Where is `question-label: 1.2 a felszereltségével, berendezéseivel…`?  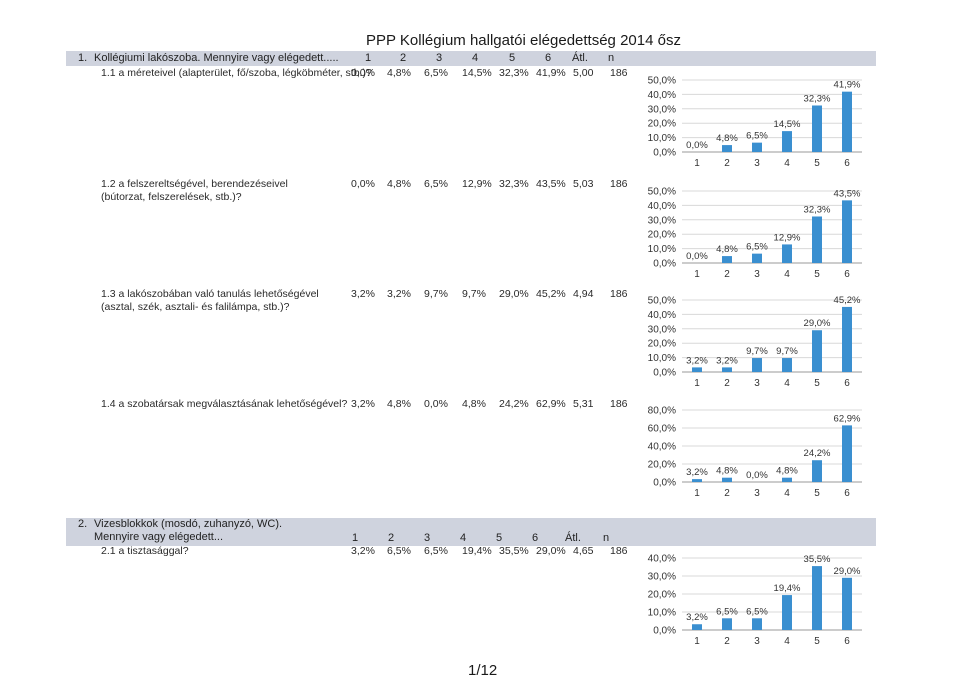
question-label: 1.2 a felszereltségével, berendezéseivel… is located at coordinates (194, 190).